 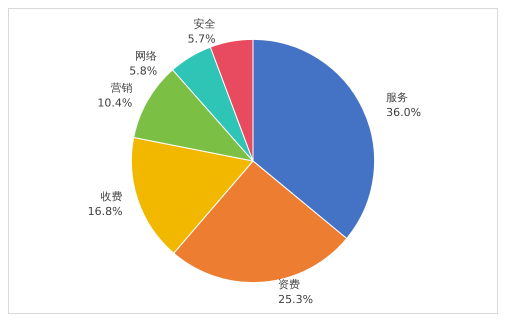 What do you see at coordinates (205, 24) in the screenshot?
I see `slice-label: 安全` at bounding box center [205, 24].